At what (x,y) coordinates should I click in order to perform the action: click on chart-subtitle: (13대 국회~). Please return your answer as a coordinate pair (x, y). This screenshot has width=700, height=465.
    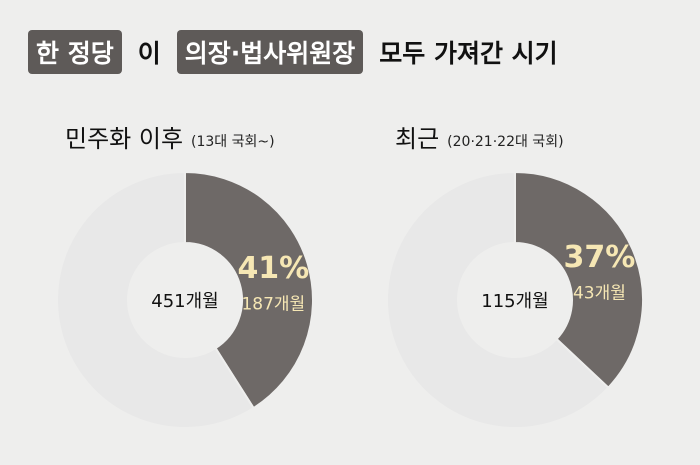
    Looking at the image, I should click on (233, 142).